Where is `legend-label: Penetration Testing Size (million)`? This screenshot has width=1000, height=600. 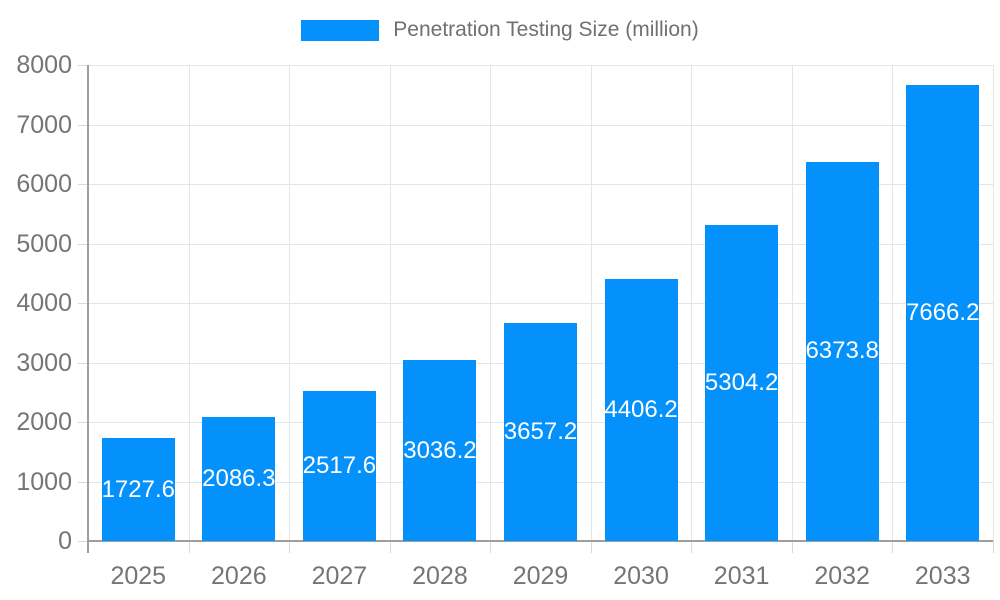
legend-label: Penetration Testing Size (million) is located at coordinates (546, 29).